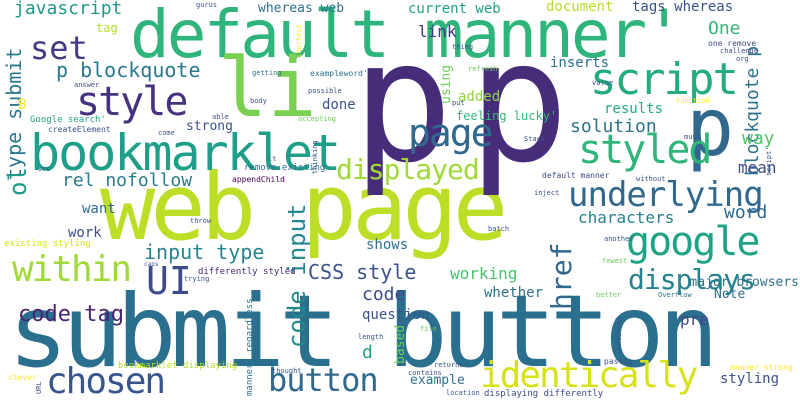 Image resolution: width=800 pixels, height=400 pixels. What do you see at coordinates (750, 379) in the screenshot?
I see `word-styling: styling` at bounding box center [750, 379].